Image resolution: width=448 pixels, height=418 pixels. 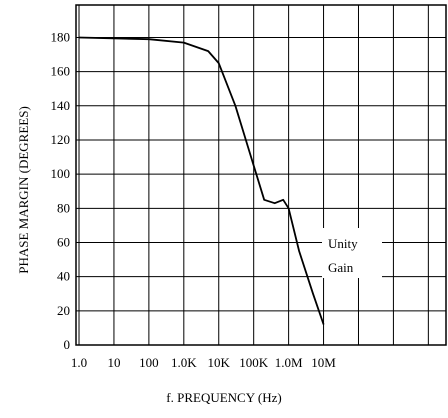 I want to click on annotation: Unity, so click(x=343, y=243).